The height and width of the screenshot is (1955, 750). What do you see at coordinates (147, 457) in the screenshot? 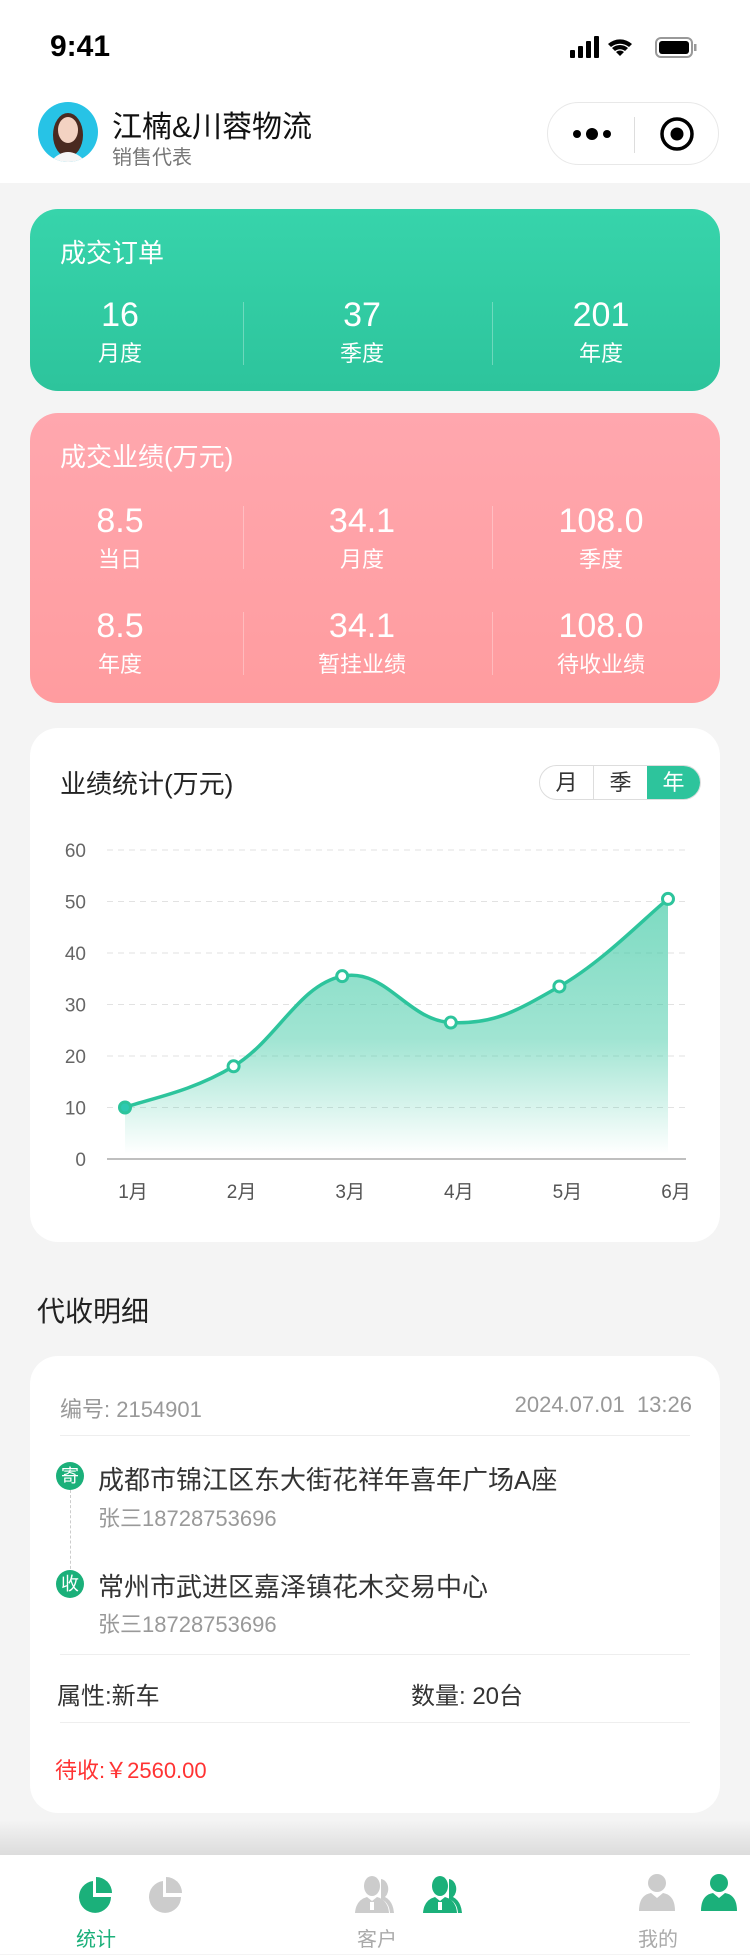
I see `performance-title: 成交业绩(万元)` at bounding box center [147, 457].